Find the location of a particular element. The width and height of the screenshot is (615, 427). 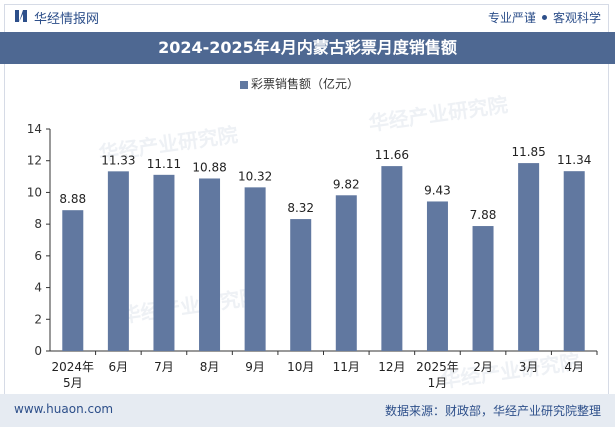

x-tick-label: 8月 is located at coordinates (210, 367).